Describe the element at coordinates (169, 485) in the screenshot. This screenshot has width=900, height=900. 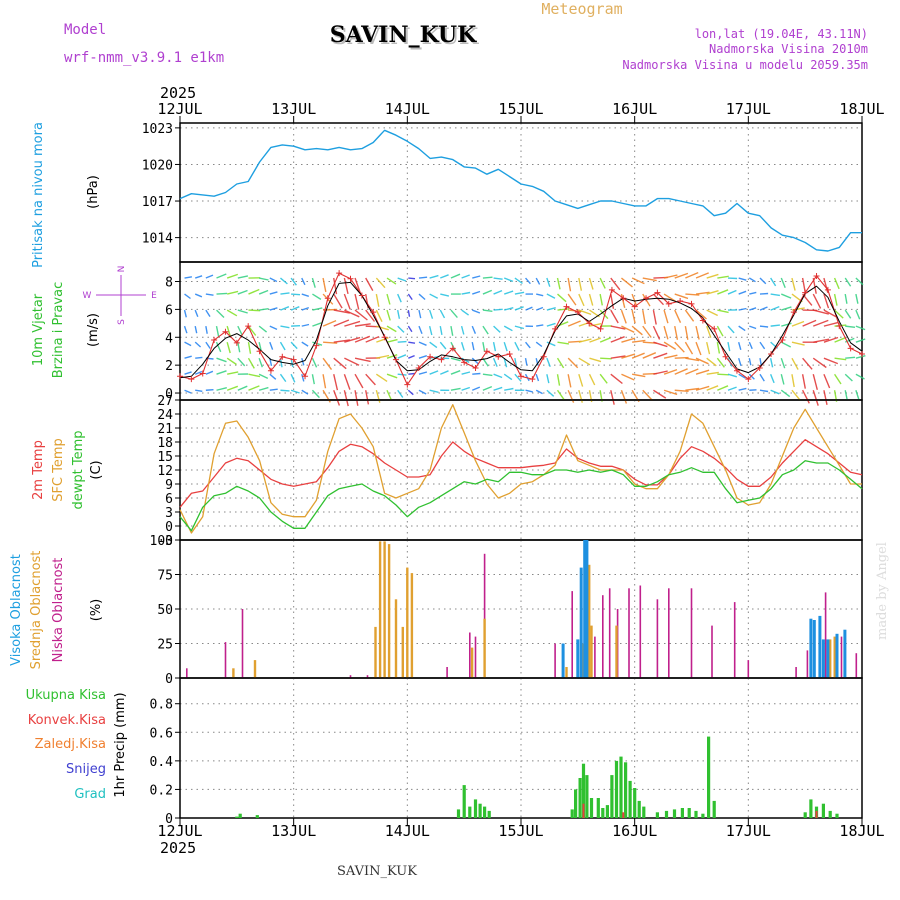
I see `y-tick-label: 9` at that location.